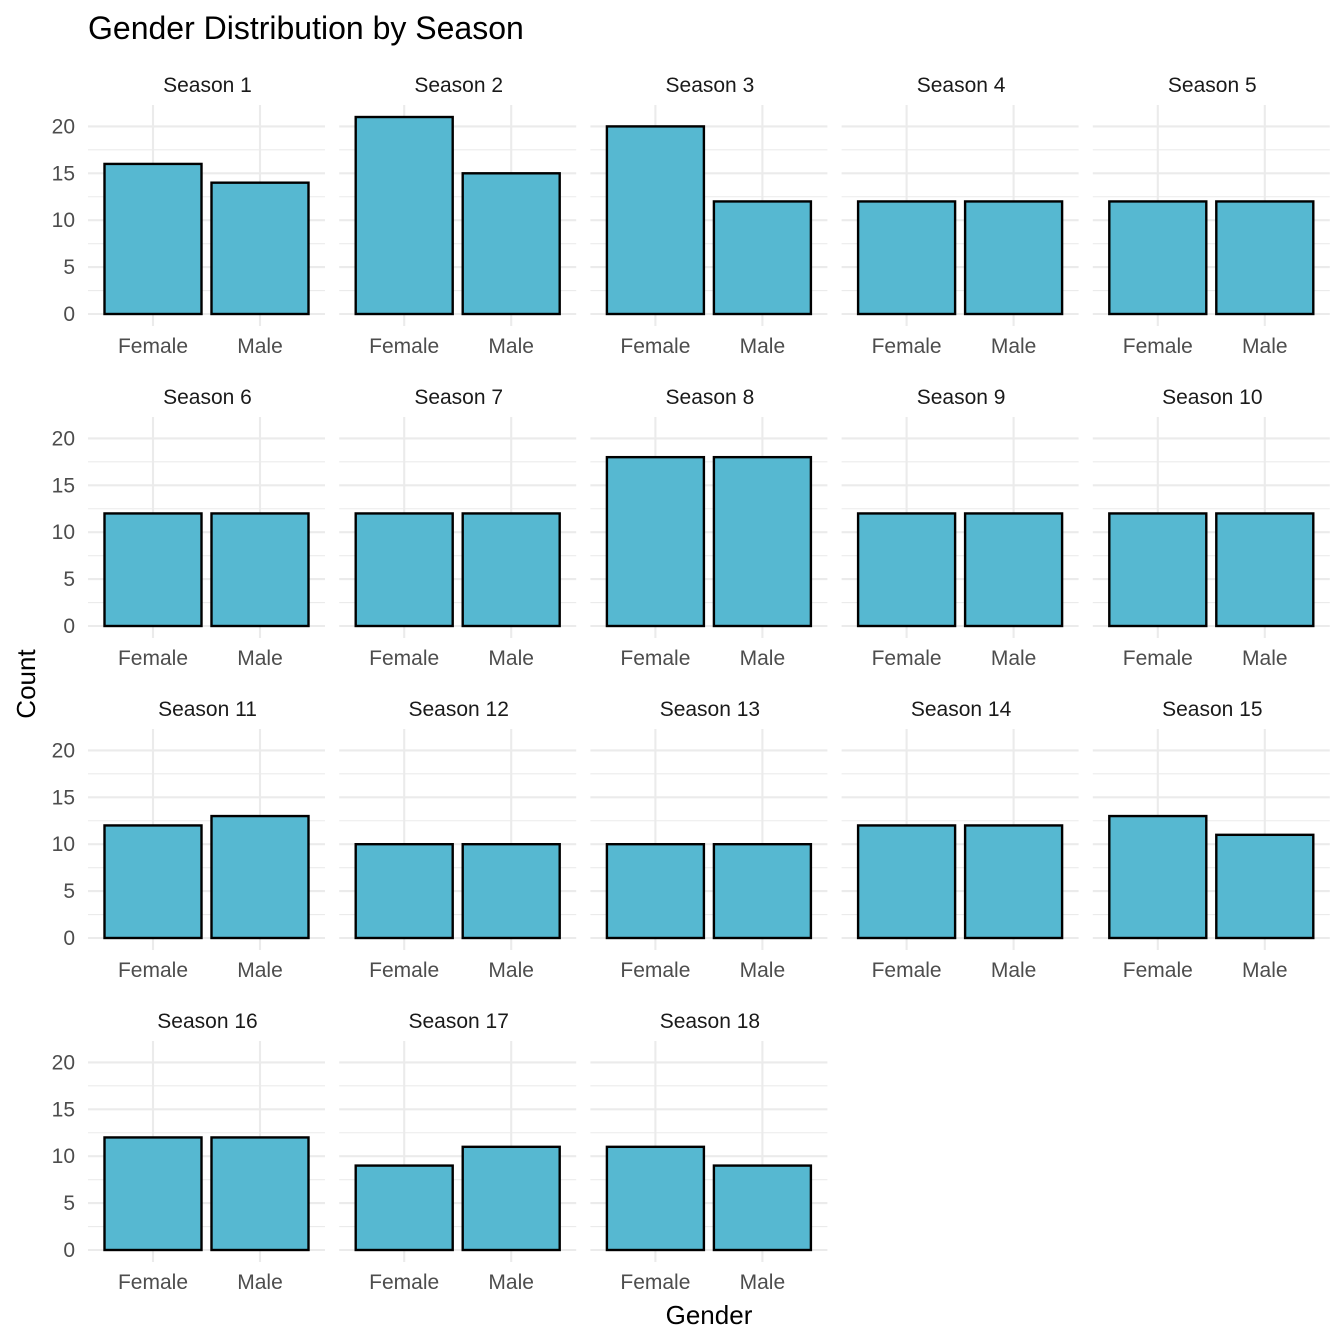 The image size is (1344, 1344). What do you see at coordinates (710, 709) in the screenshot?
I see `facet-strip-label: Season 13` at bounding box center [710, 709].